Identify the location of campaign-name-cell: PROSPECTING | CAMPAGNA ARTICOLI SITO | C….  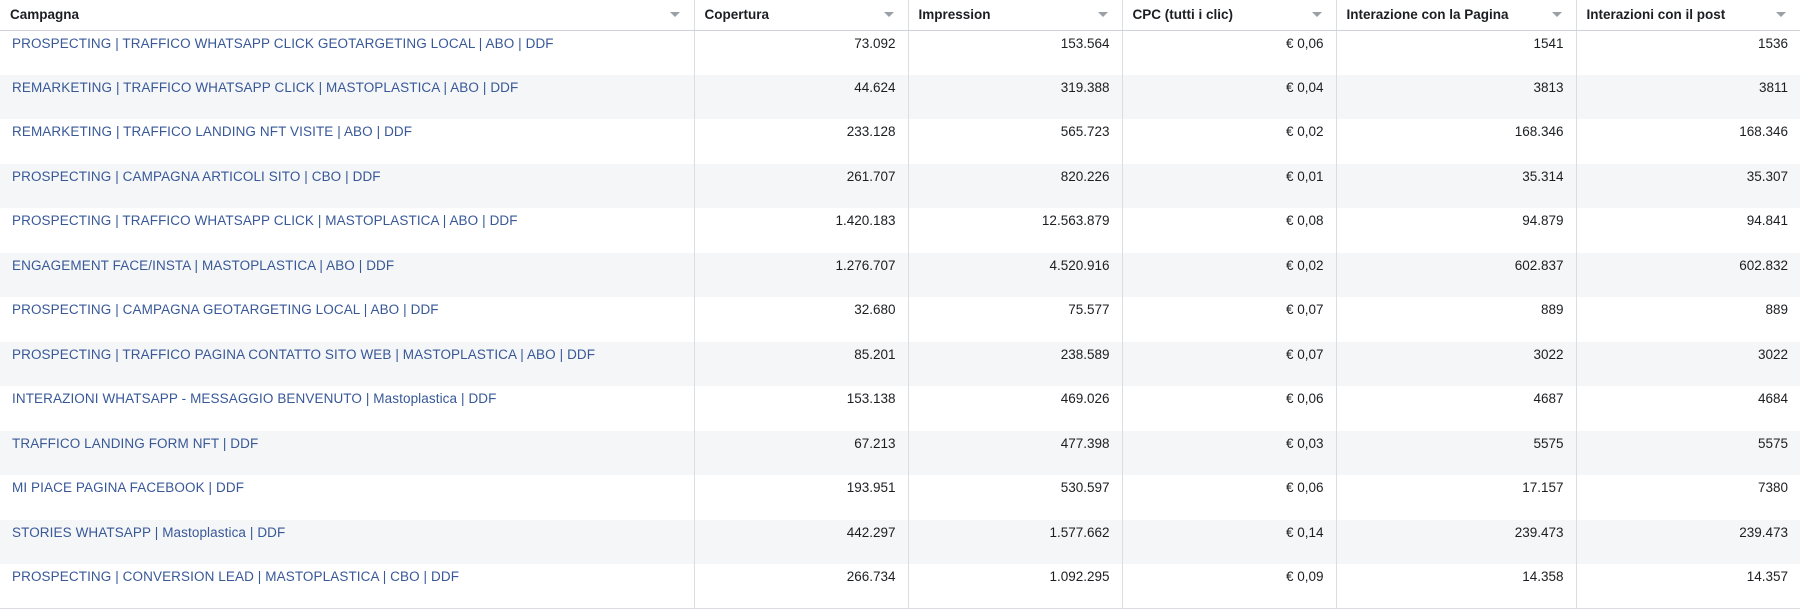
(347, 185).